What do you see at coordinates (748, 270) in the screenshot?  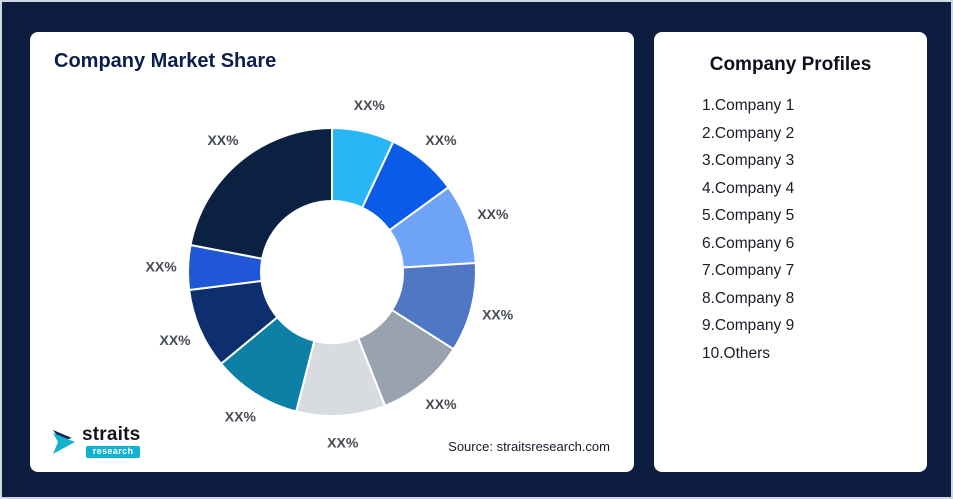 I see `list-item: 7.Company 7` at bounding box center [748, 270].